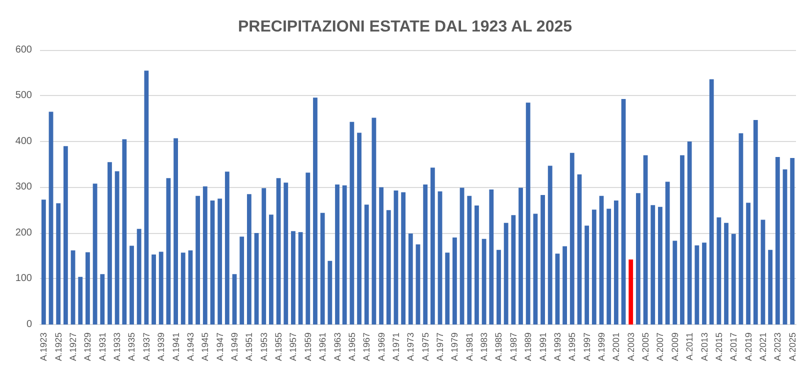  I want to click on x-tick-label: A.1939, so click(161, 347).